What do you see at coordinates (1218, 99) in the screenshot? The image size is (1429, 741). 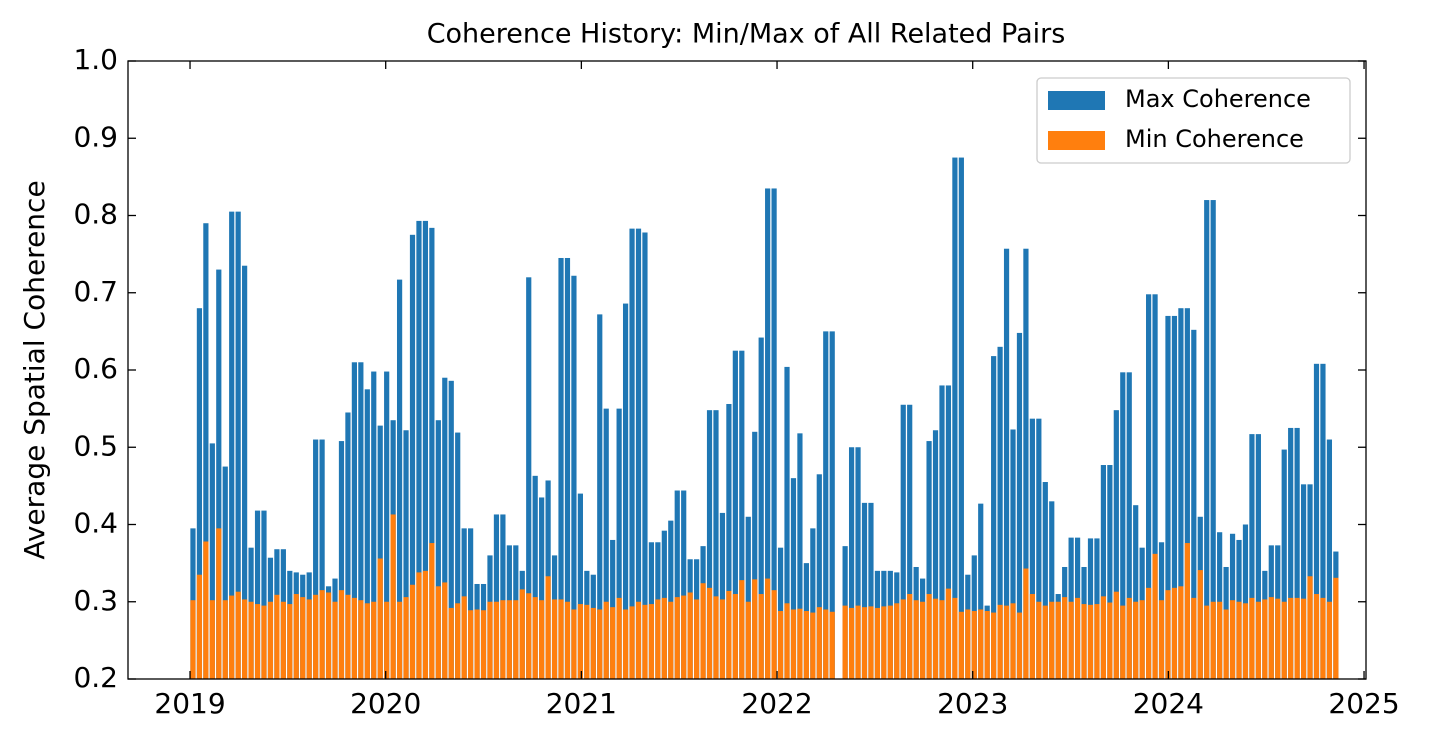 I see `legend-label: Max Coherence` at bounding box center [1218, 99].